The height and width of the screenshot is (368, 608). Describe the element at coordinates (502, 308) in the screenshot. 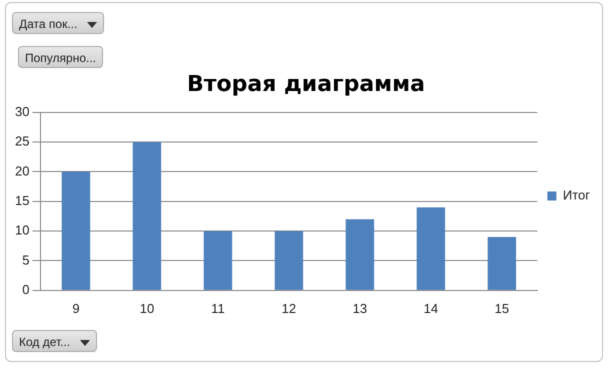

I see `x-tick-label: 15` at that location.